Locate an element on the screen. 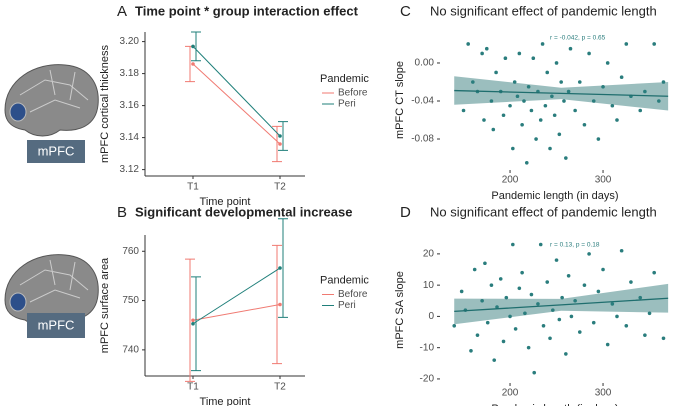  legend-label: Peri is located at coordinates (347, 104).